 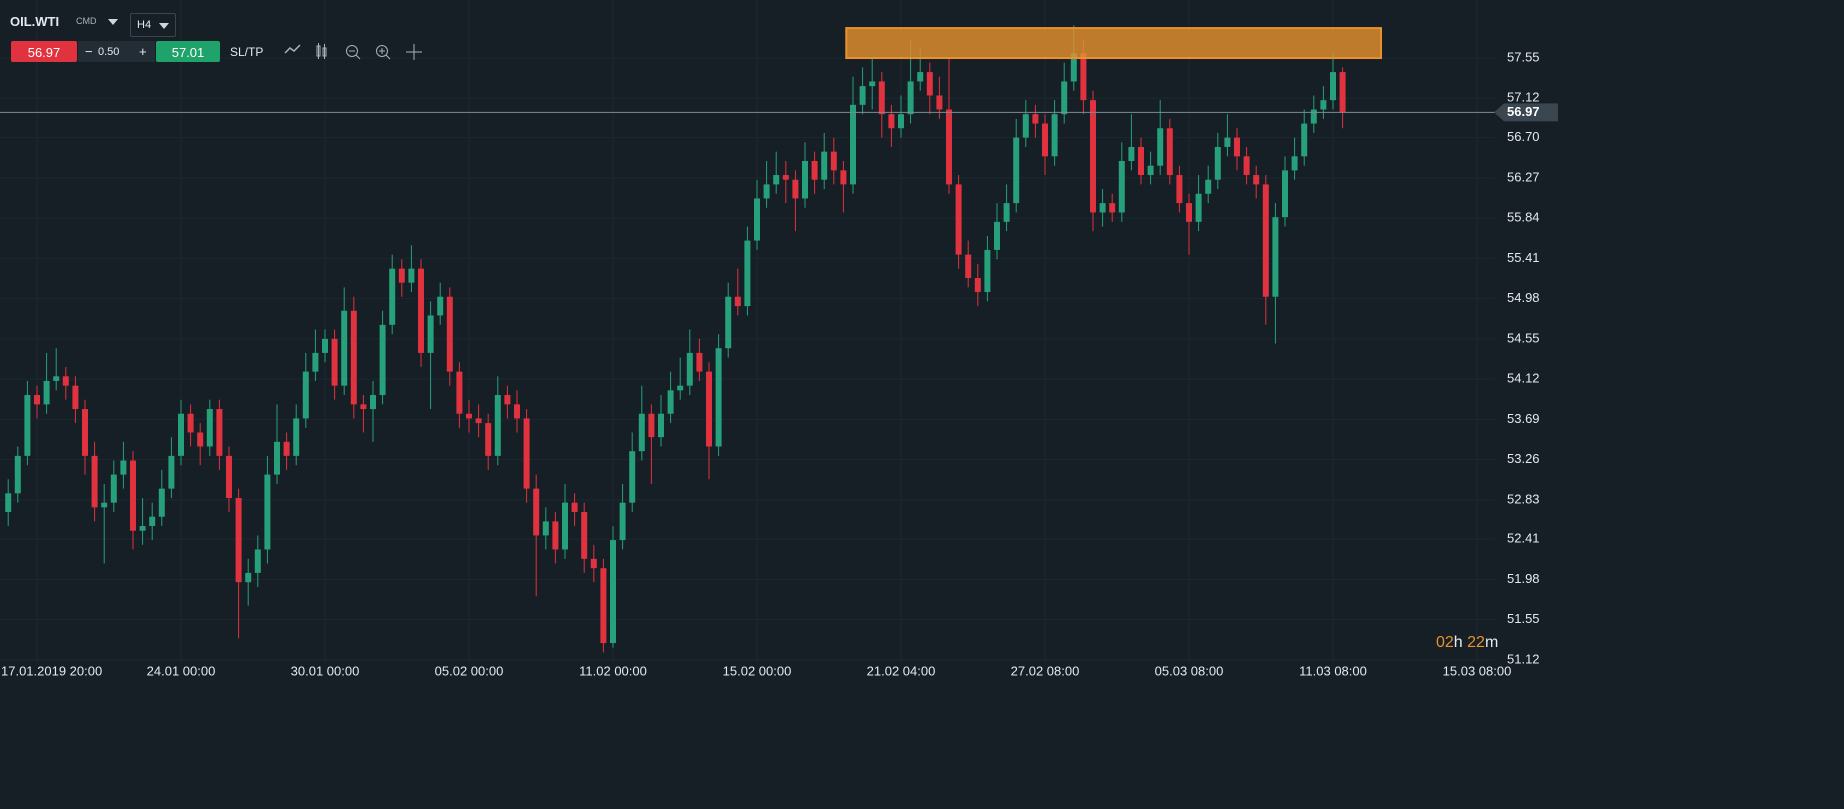 What do you see at coordinates (1523, 136) in the screenshot?
I see `y-tick-label: 56.70` at bounding box center [1523, 136].